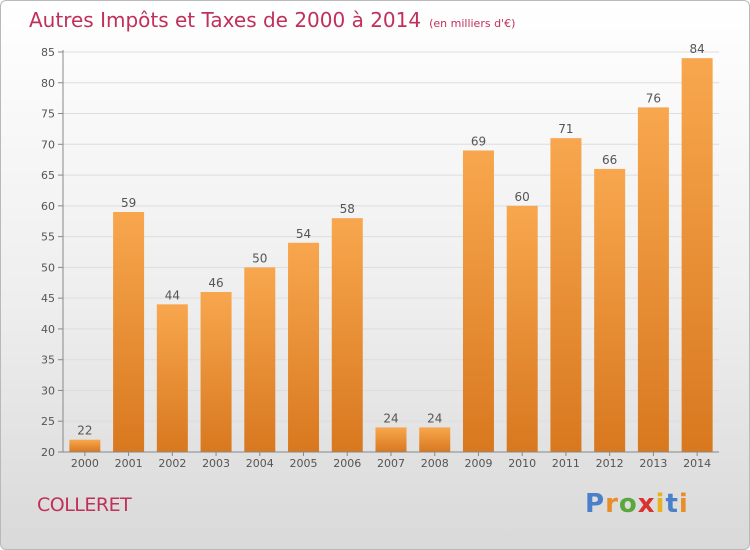  Describe the element at coordinates (653, 279) in the screenshot. I see `bar-2013` at that location.